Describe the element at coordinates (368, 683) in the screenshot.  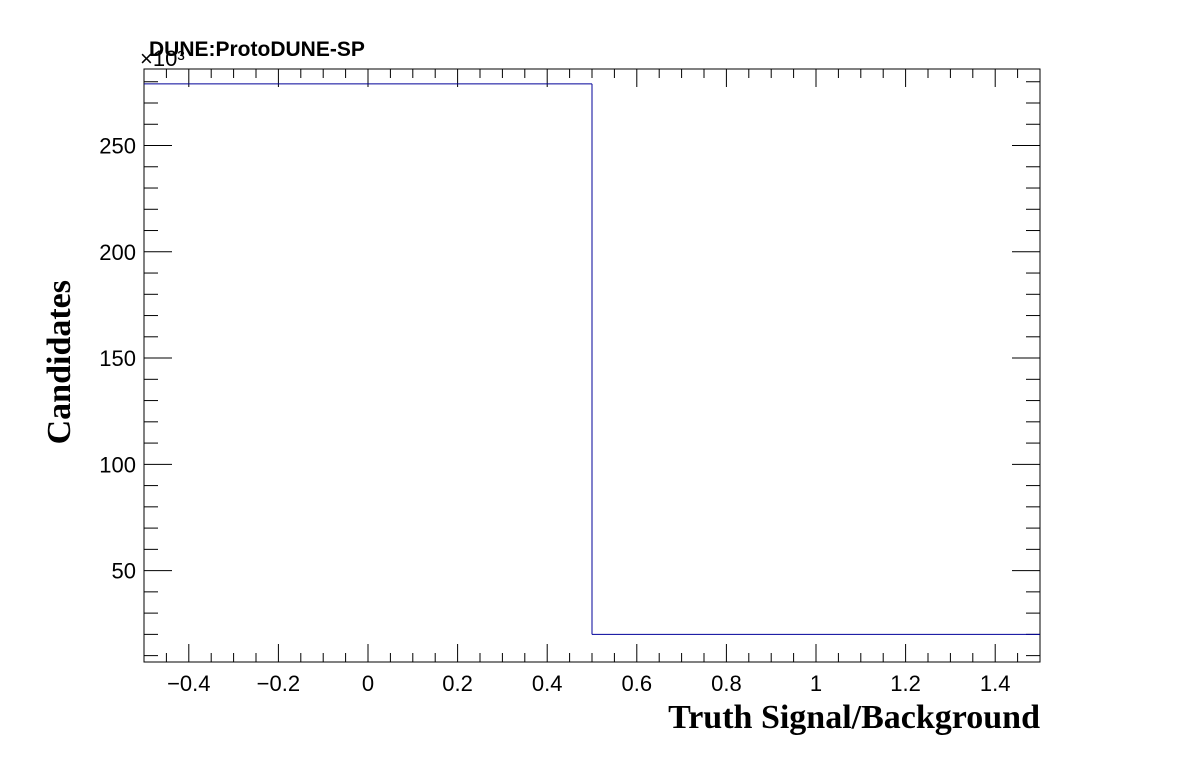
I see `x-tick-label: 0` at that location.